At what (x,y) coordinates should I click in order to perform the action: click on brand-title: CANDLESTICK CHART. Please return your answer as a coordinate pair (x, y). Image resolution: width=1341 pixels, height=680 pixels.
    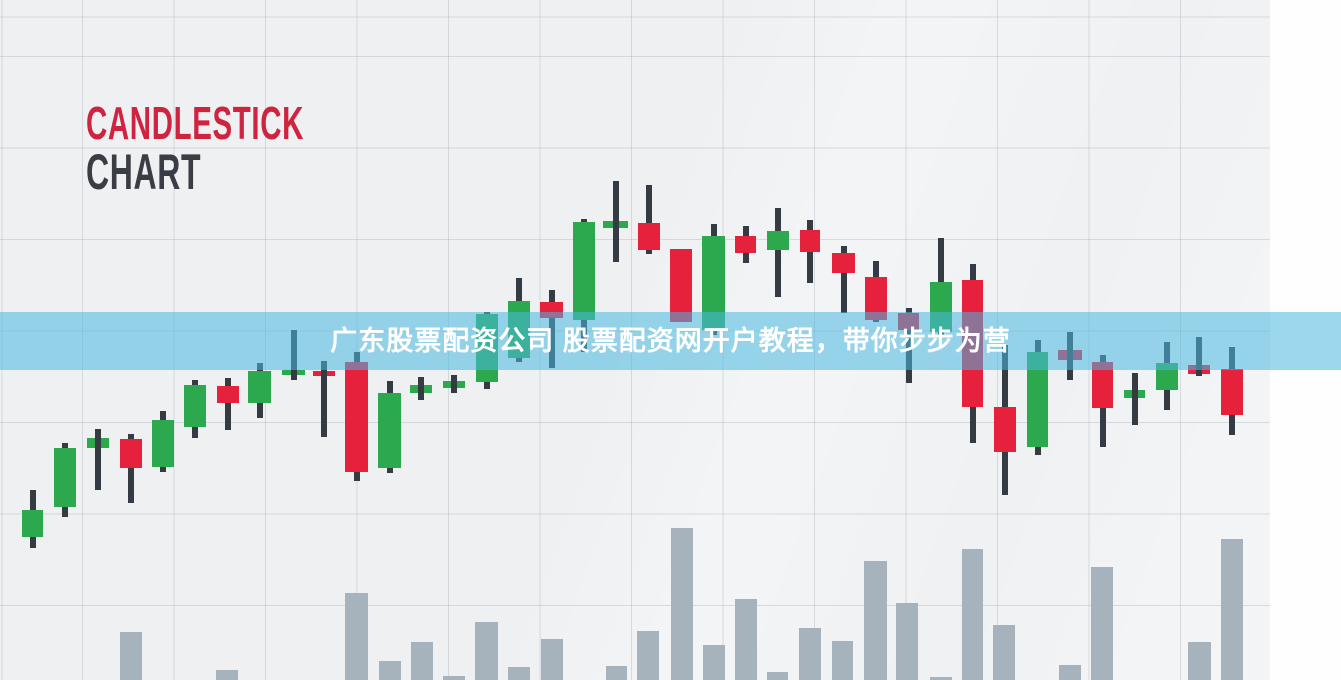
    Looking at the image, I should click on (256, 148).